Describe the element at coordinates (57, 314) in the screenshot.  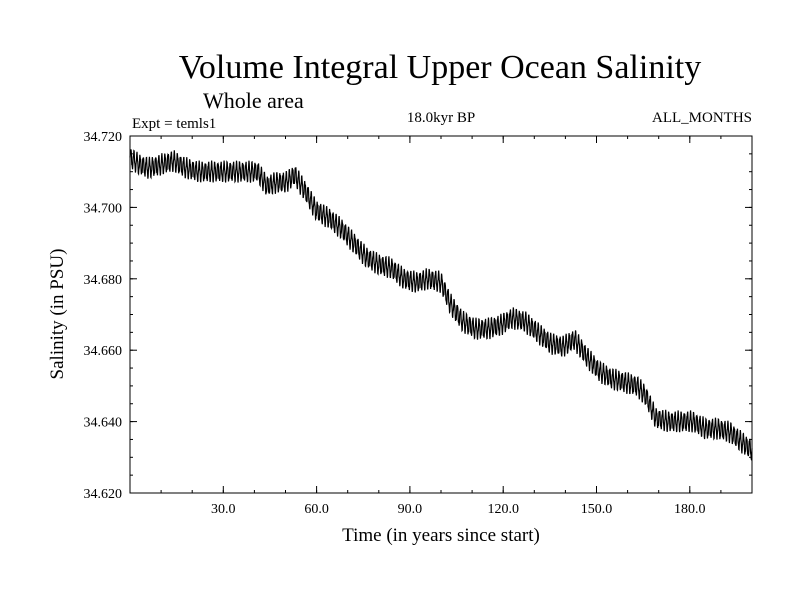
I see `y-axis-label: Salinity (in PSU)` at that location.